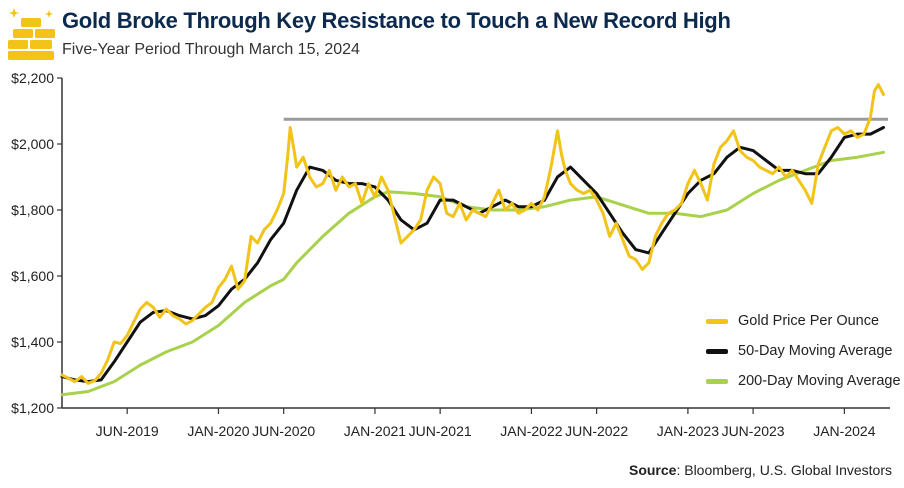  What do you see at coordinates (784, 470) in the screenshot?
I see `source-text: : Bloomberg, U.S. Global Investors` at bounding box center [784, 470].